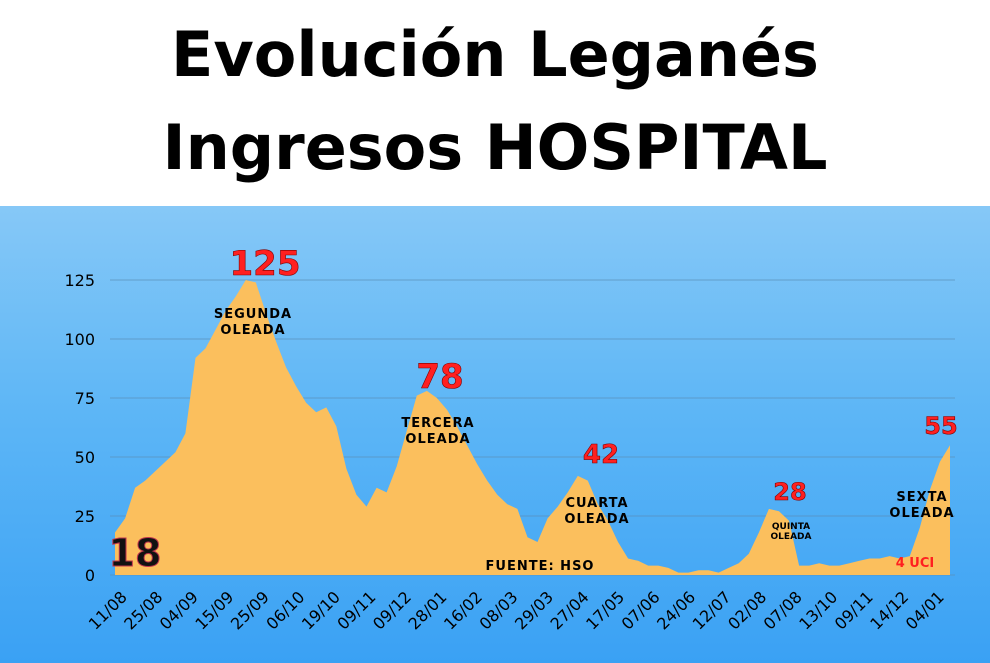 This screenshot has height=663, width=990. I want to click on x-tick-label: 06/10, so click(285, 610).